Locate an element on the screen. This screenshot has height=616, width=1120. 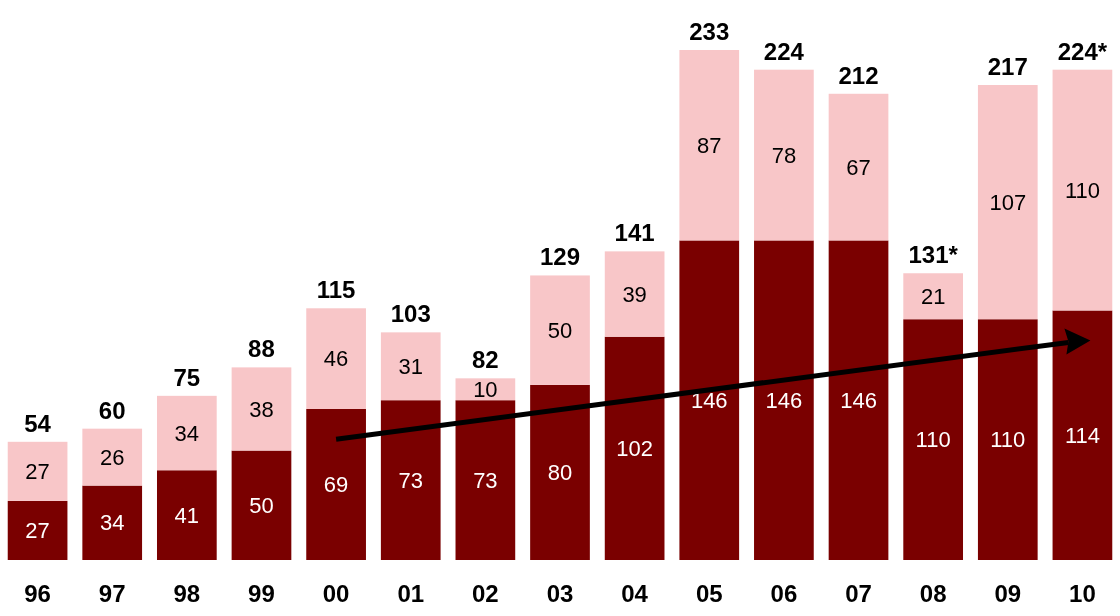
total-label: 60 is located at coordinates (112, 410).